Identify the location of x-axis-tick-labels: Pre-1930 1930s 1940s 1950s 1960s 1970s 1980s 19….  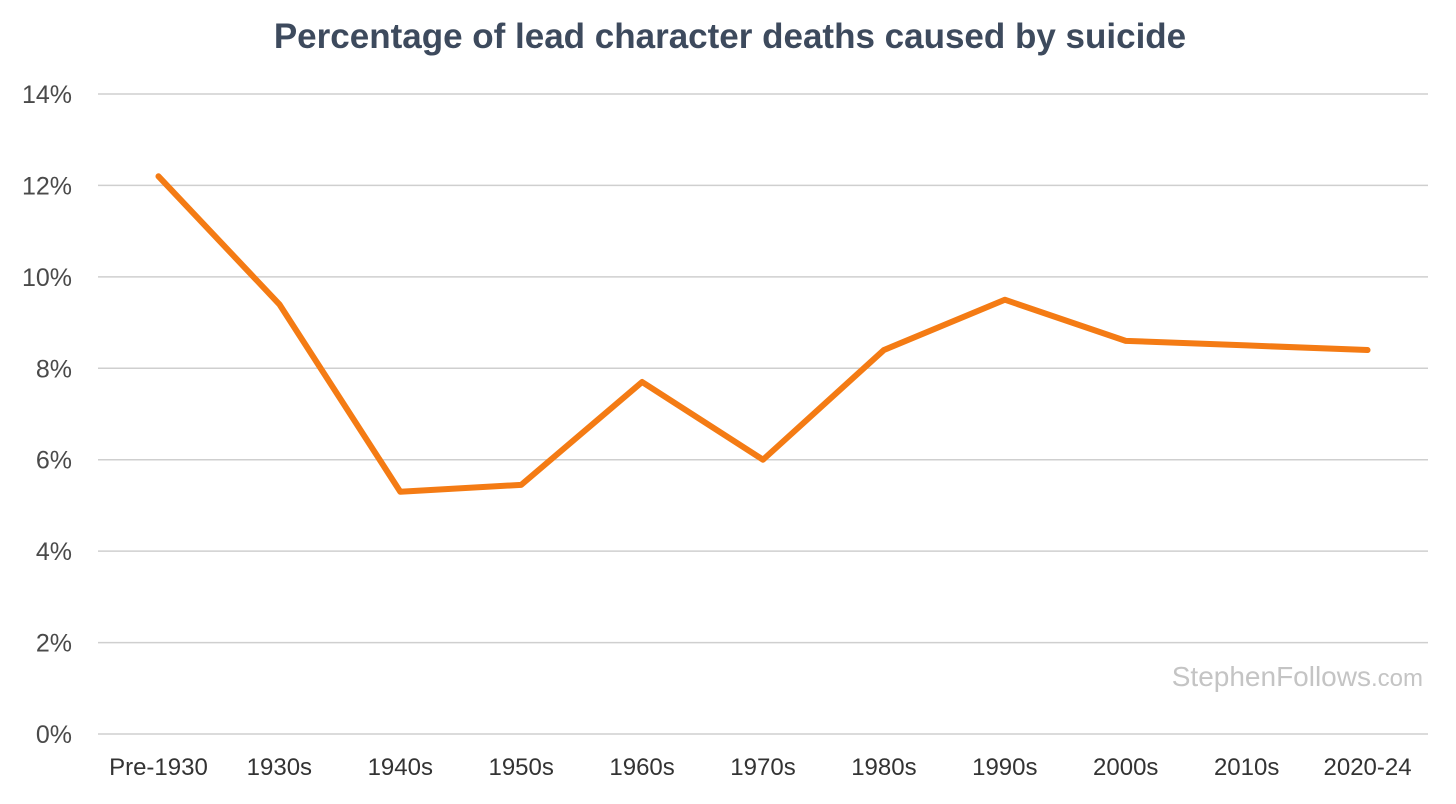
(760, 767).